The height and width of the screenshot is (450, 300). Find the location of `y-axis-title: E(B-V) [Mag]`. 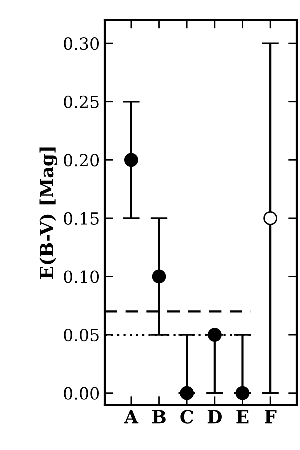

y-axis-title: E(B-V) [Mag] is located at coordinates (49, 213).